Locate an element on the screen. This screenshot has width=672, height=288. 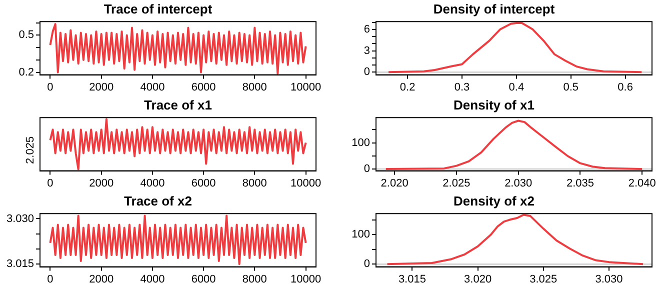
x-tick-label: 2.030 is located at coordinates (518, 183).